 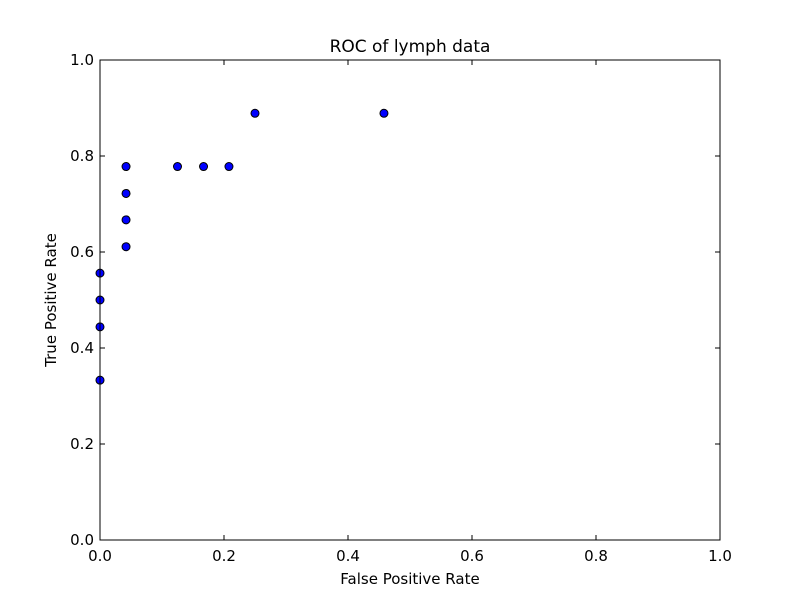 What do you see at coordinates (100, 556) in the screenshot?
I see `x-tick-label: 0.0` at bounding box center [100, 556].